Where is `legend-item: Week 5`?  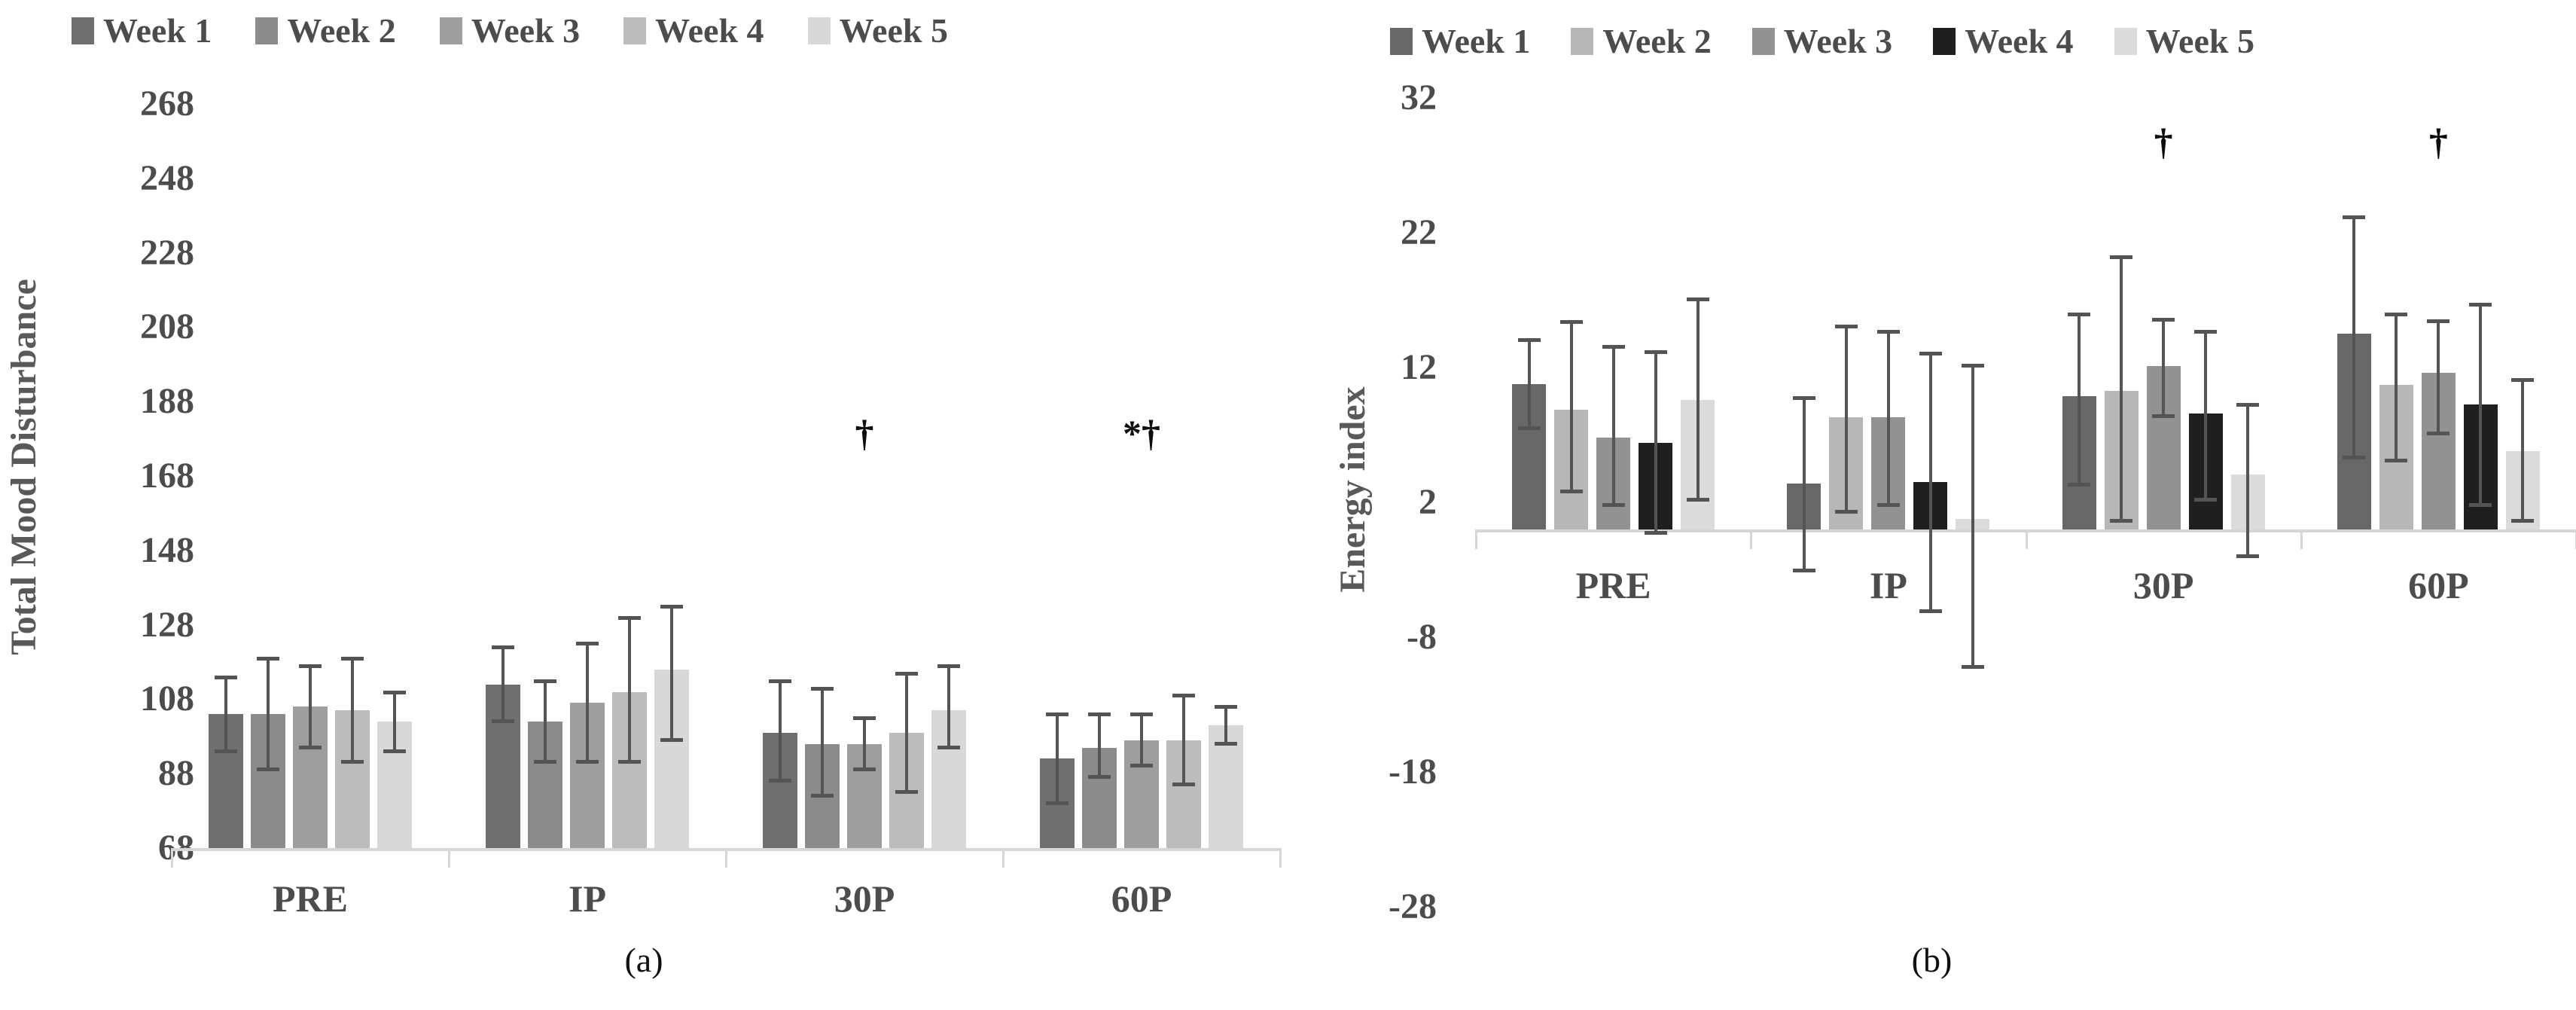
legend-item: Week 5 is located at coordinates (877, 31).